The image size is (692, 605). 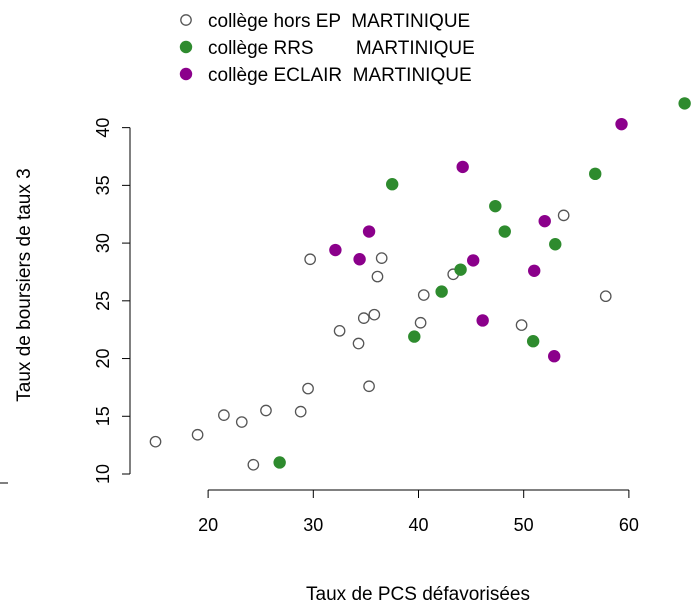 What do you see at coordinates (103, 301) in the screenshot?
I see `y-tick-label: 25` at bounding box center [103, 301].